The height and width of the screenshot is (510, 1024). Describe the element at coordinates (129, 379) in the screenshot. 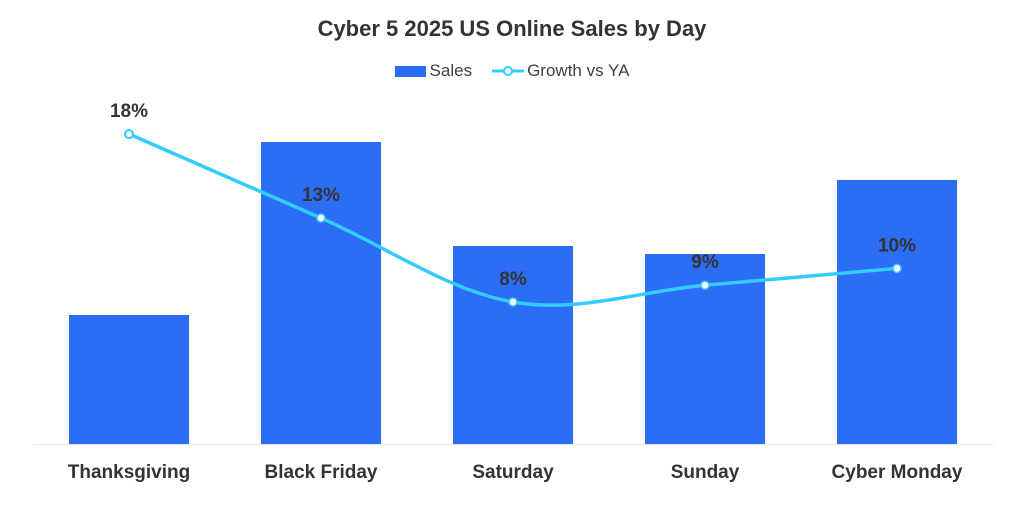

I see `bar-thanksgiving` at that location.